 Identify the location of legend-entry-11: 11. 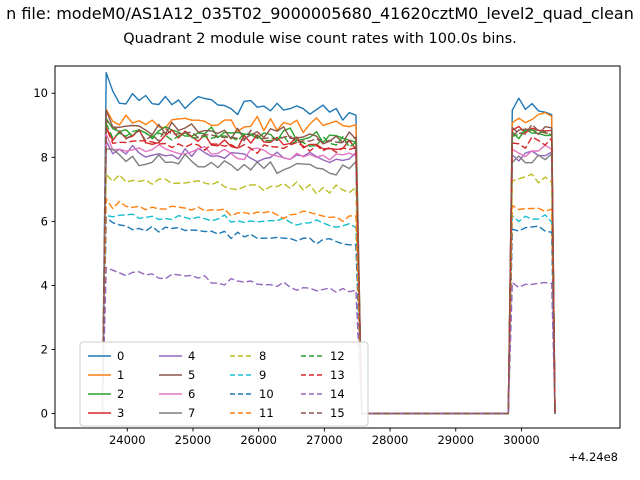
(252, 413).